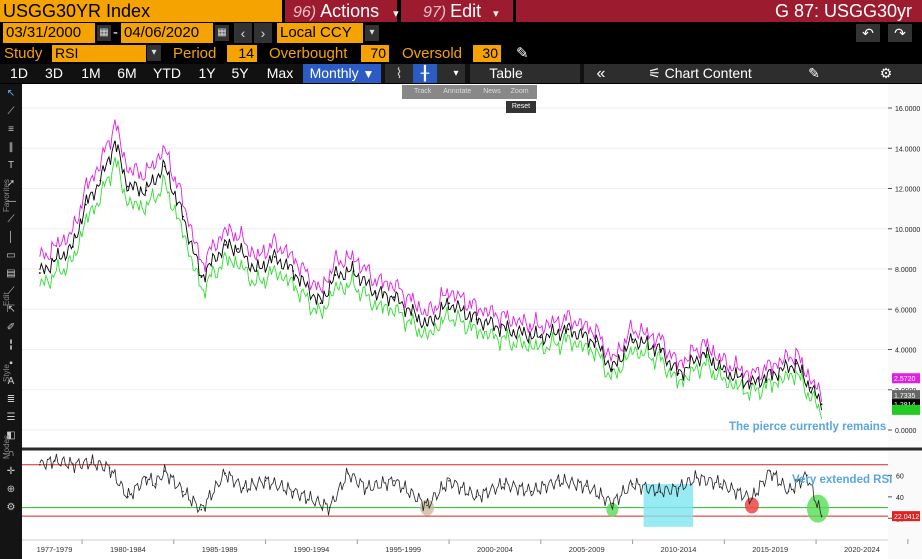  I want to click on oversold-label: Oversold, so click(432, 53).